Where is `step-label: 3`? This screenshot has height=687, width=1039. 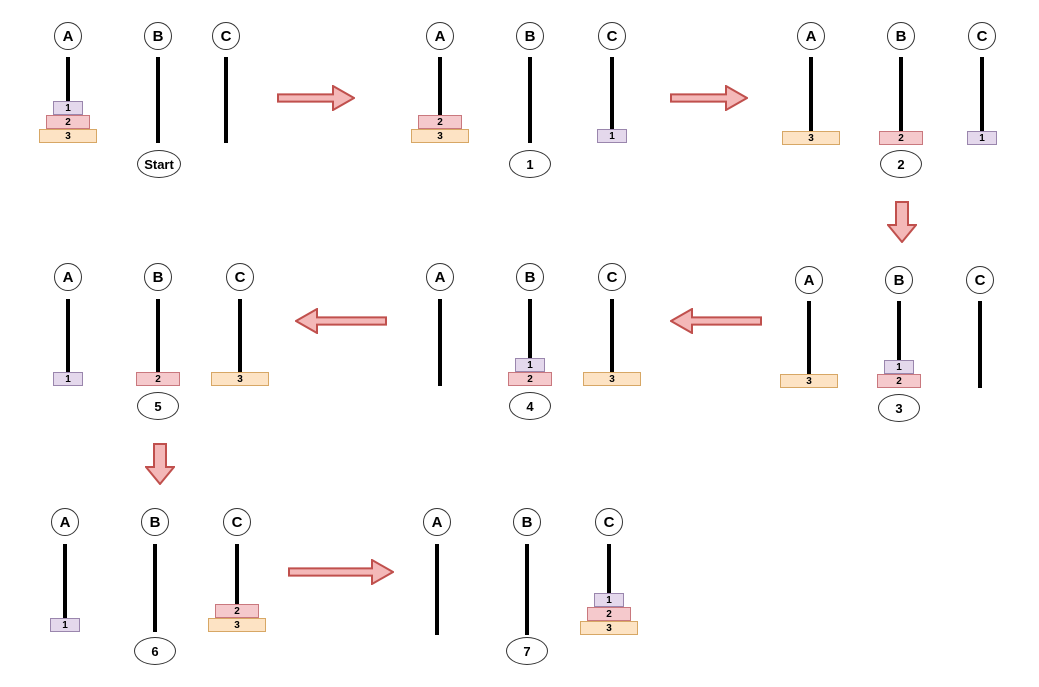 step-label: 3 is located at coordinates (899, 408).